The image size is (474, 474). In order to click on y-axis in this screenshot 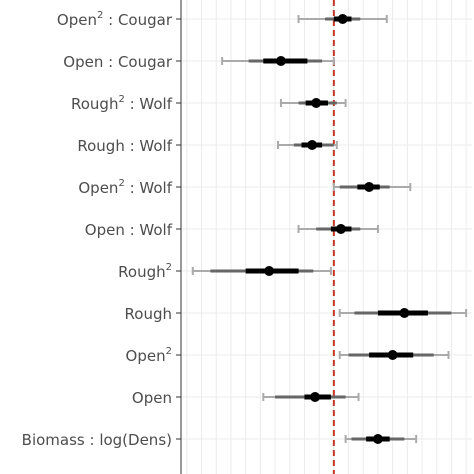, I will do `click(179, 237)`.